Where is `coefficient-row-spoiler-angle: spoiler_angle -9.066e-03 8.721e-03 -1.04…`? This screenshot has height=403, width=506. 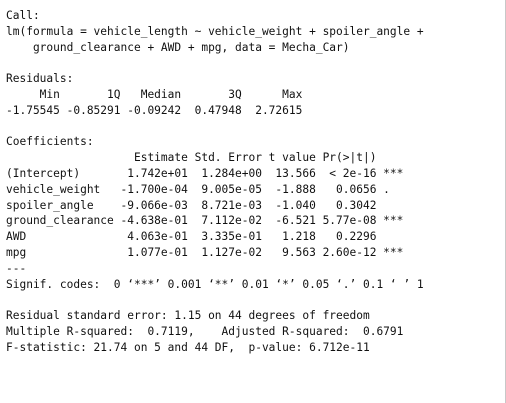 coefficient-row-spoiler-angle: spoiler_angle -9.066e-03 8.721e-03 -1.04… is located at coordinates (191, 205).